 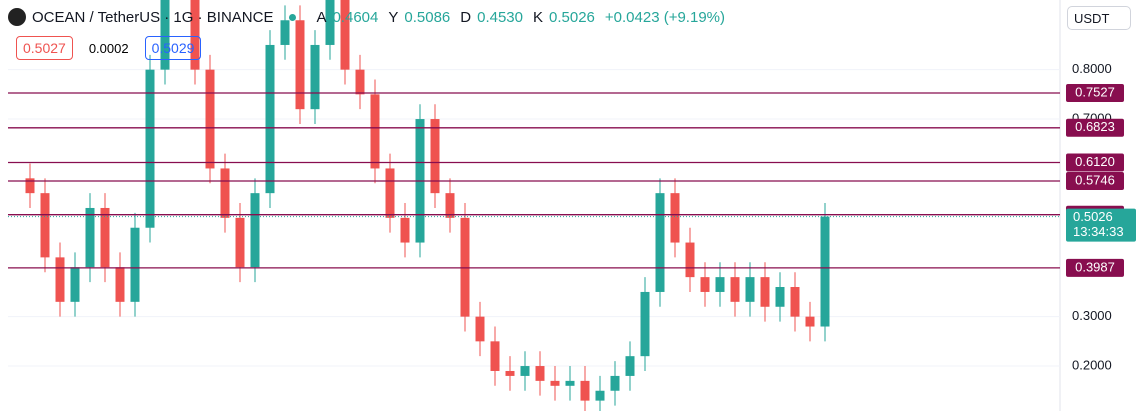 I want to click on change: +0.0423 (+9.19%), so click(x=664, y=17).